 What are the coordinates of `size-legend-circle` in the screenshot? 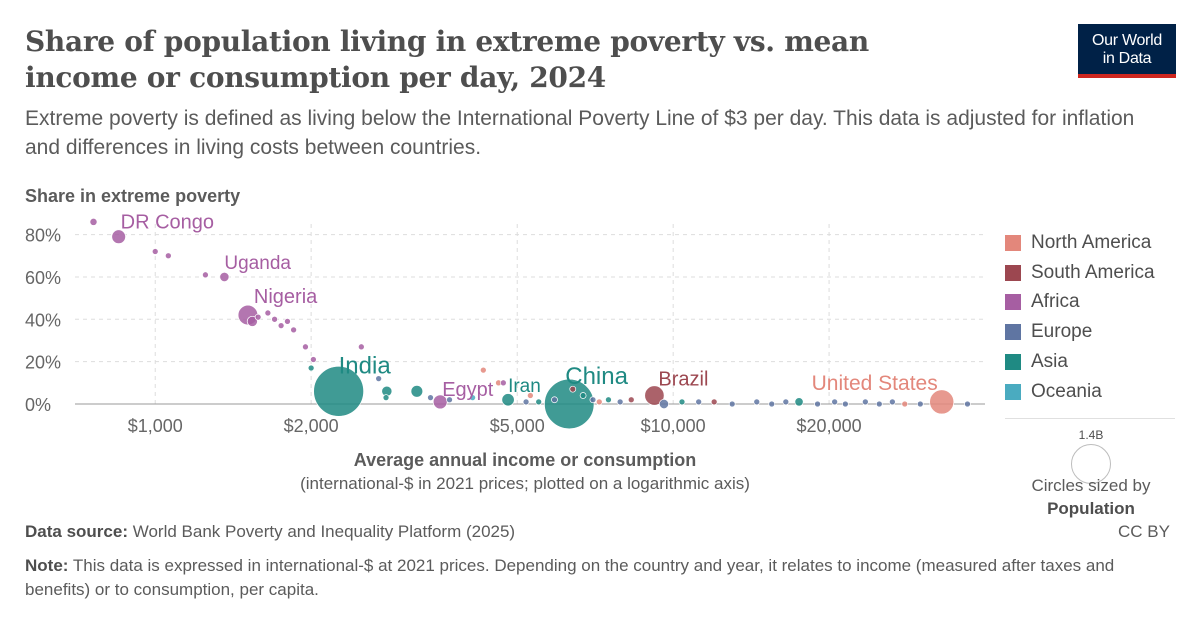 It's located at (1091, 464).